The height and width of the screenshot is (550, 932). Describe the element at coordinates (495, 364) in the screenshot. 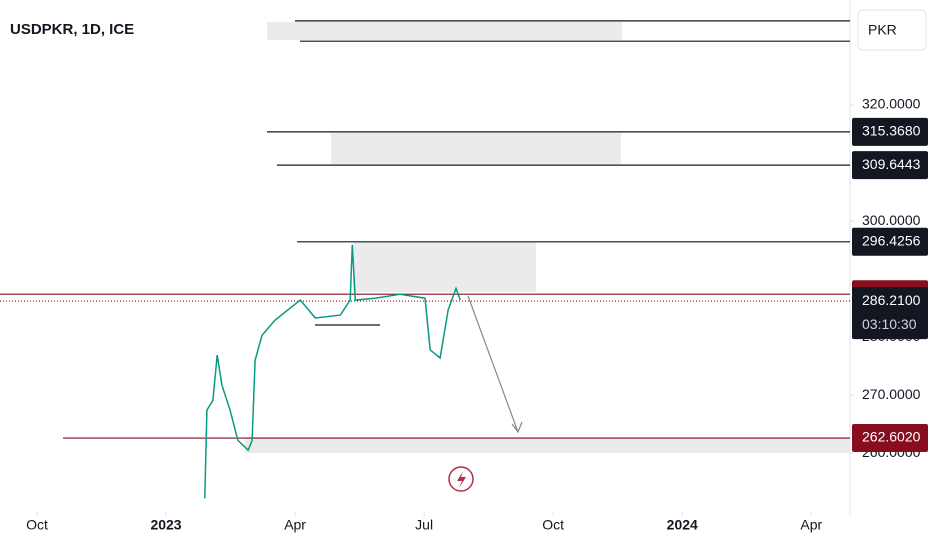

I see `arrow` at that location.